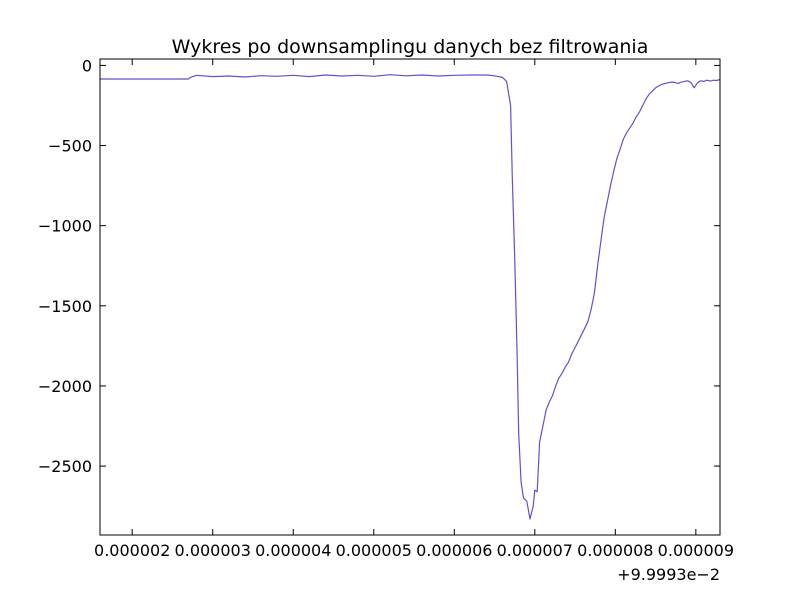 This screenshot has width=800, height=597. I want to click on x-tick-label: 0.000009, so click(696, 550).